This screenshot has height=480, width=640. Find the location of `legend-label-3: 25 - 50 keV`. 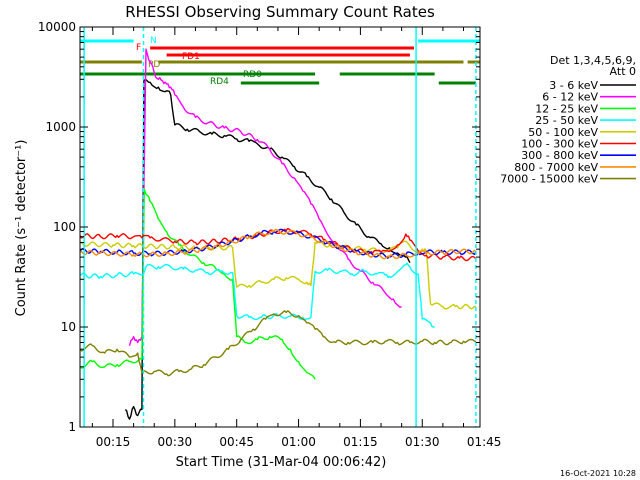

legend-label-3: 25 - 50 keV is located at coordinates (566, 120).